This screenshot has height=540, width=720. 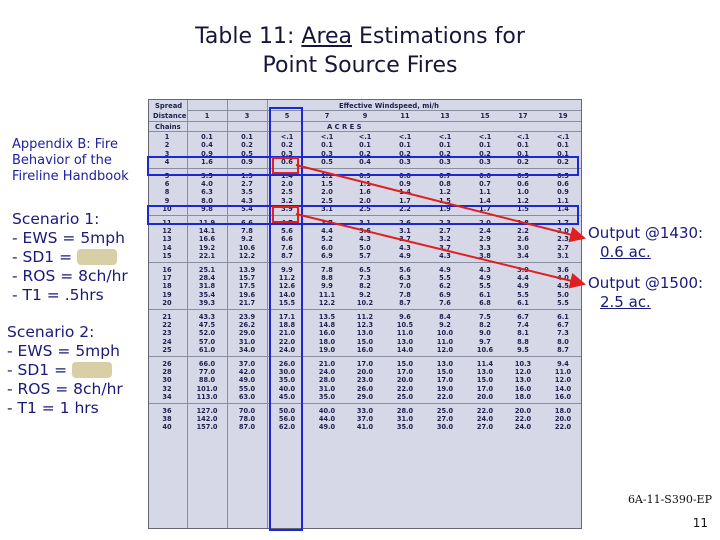 What do you see at coordinates (365, 341) in the screenshot?
I see `area-cell: 15.0` at bounding box center [365, 341].